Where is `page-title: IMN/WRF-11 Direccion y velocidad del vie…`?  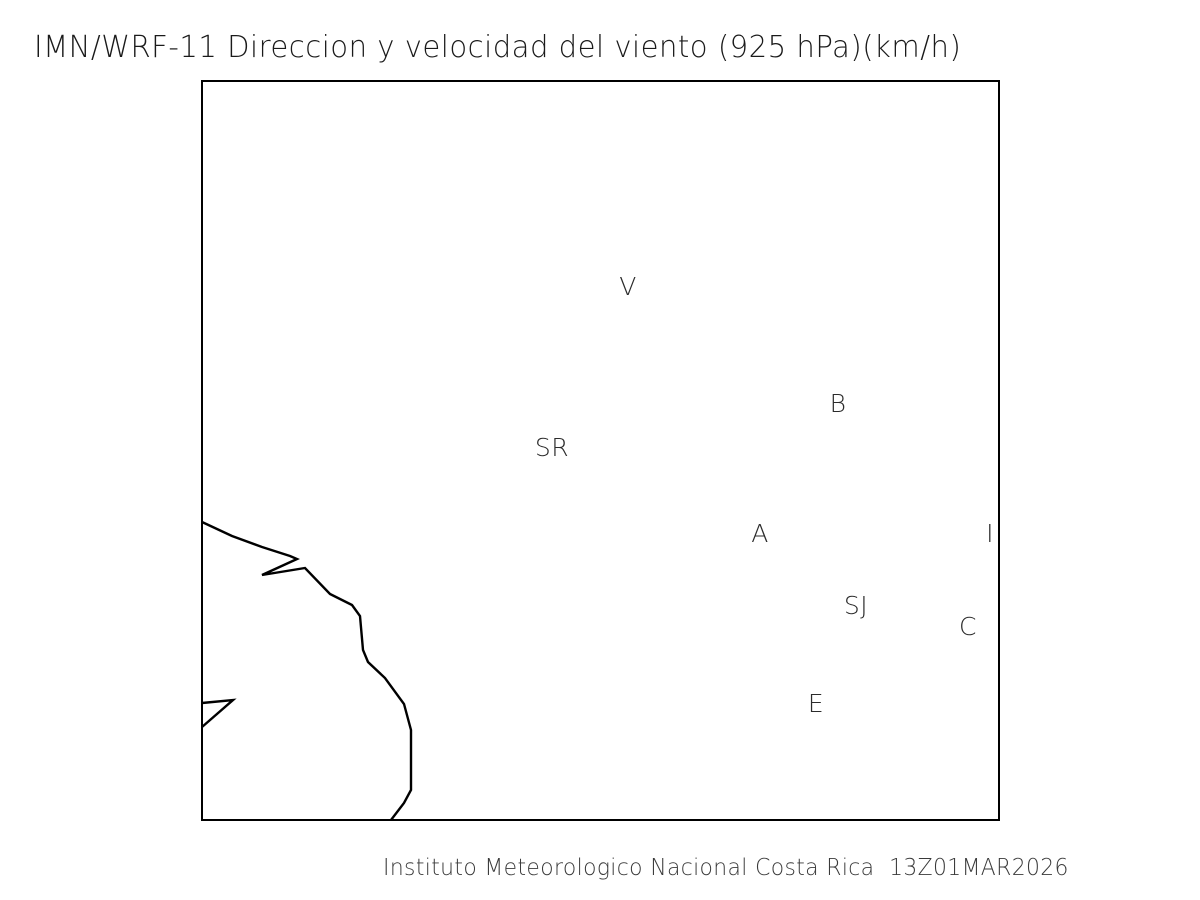 page-title: IMN/WRF-11 Direccion y velocidad del vie… is located at coordinates (498, 47).